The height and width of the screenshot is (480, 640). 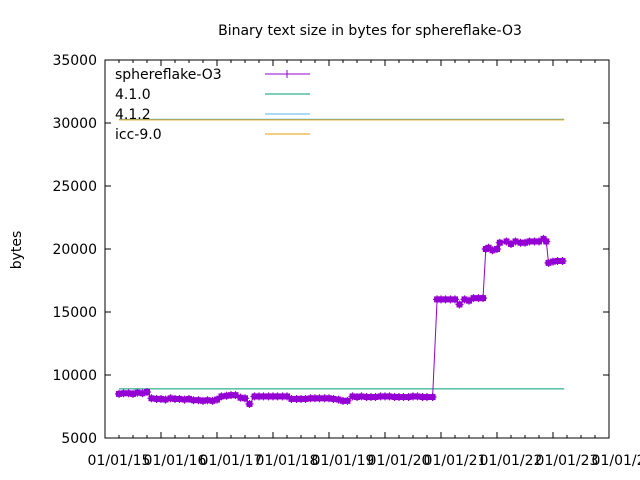 I want to click on x-tick-label: 01/01/18, so click(x=287, y=461).